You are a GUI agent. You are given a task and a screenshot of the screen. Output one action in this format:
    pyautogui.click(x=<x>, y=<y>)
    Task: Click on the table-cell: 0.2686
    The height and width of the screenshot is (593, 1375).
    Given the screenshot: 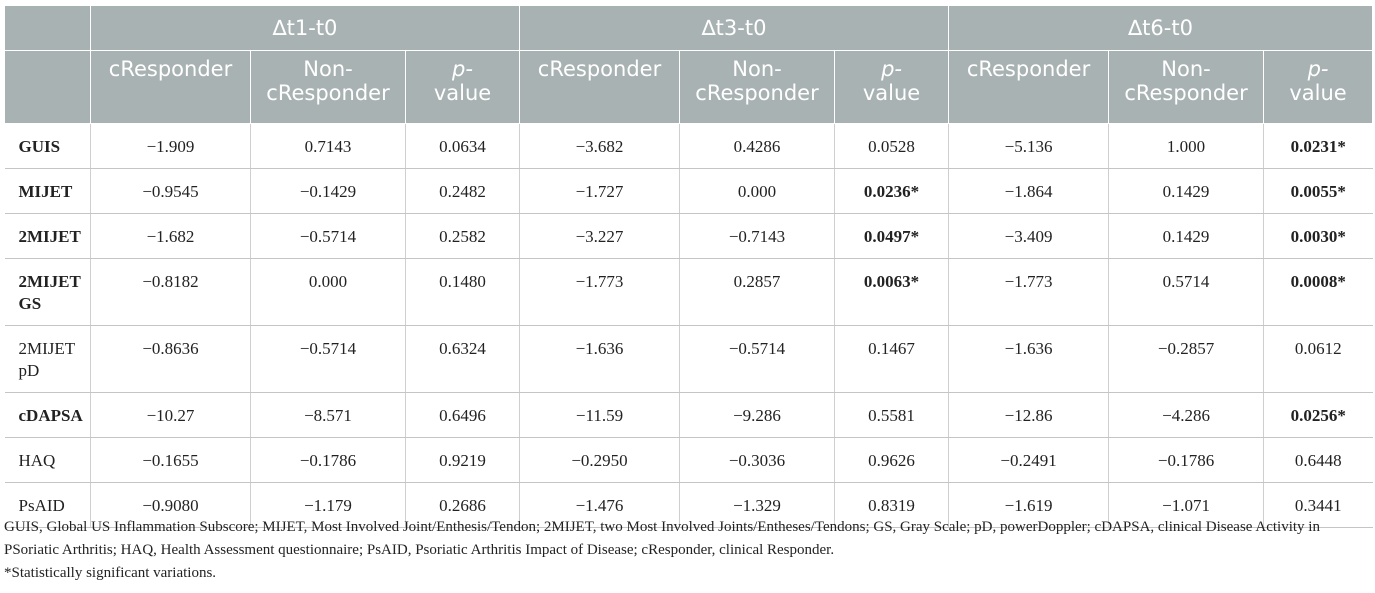 What is the action you would take?
    pyautogui.click(x=463, y=505)
    